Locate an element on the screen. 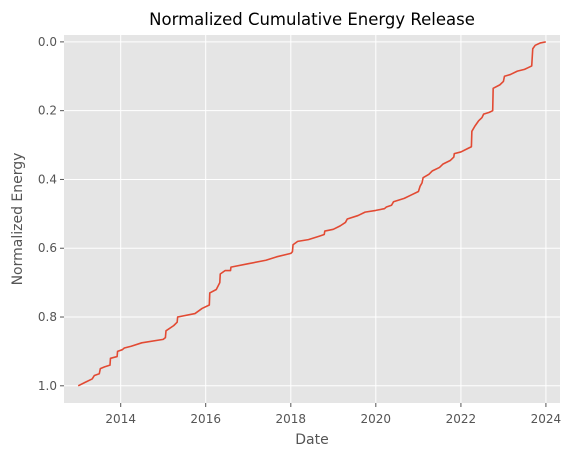 This screenshot has width=571, height=460. x-tick-label: 2024 is located at coordinates (546, 419).